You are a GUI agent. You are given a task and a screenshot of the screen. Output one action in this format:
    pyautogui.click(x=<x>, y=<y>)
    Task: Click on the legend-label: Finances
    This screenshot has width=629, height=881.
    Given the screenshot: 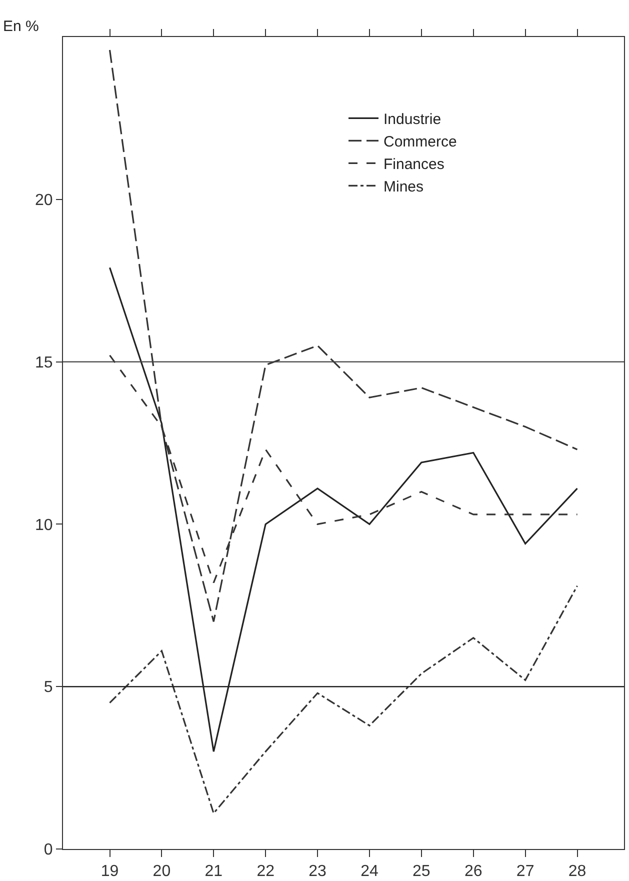 What is the action you would take?
    pyautogui.click(x=414, y=165)
    